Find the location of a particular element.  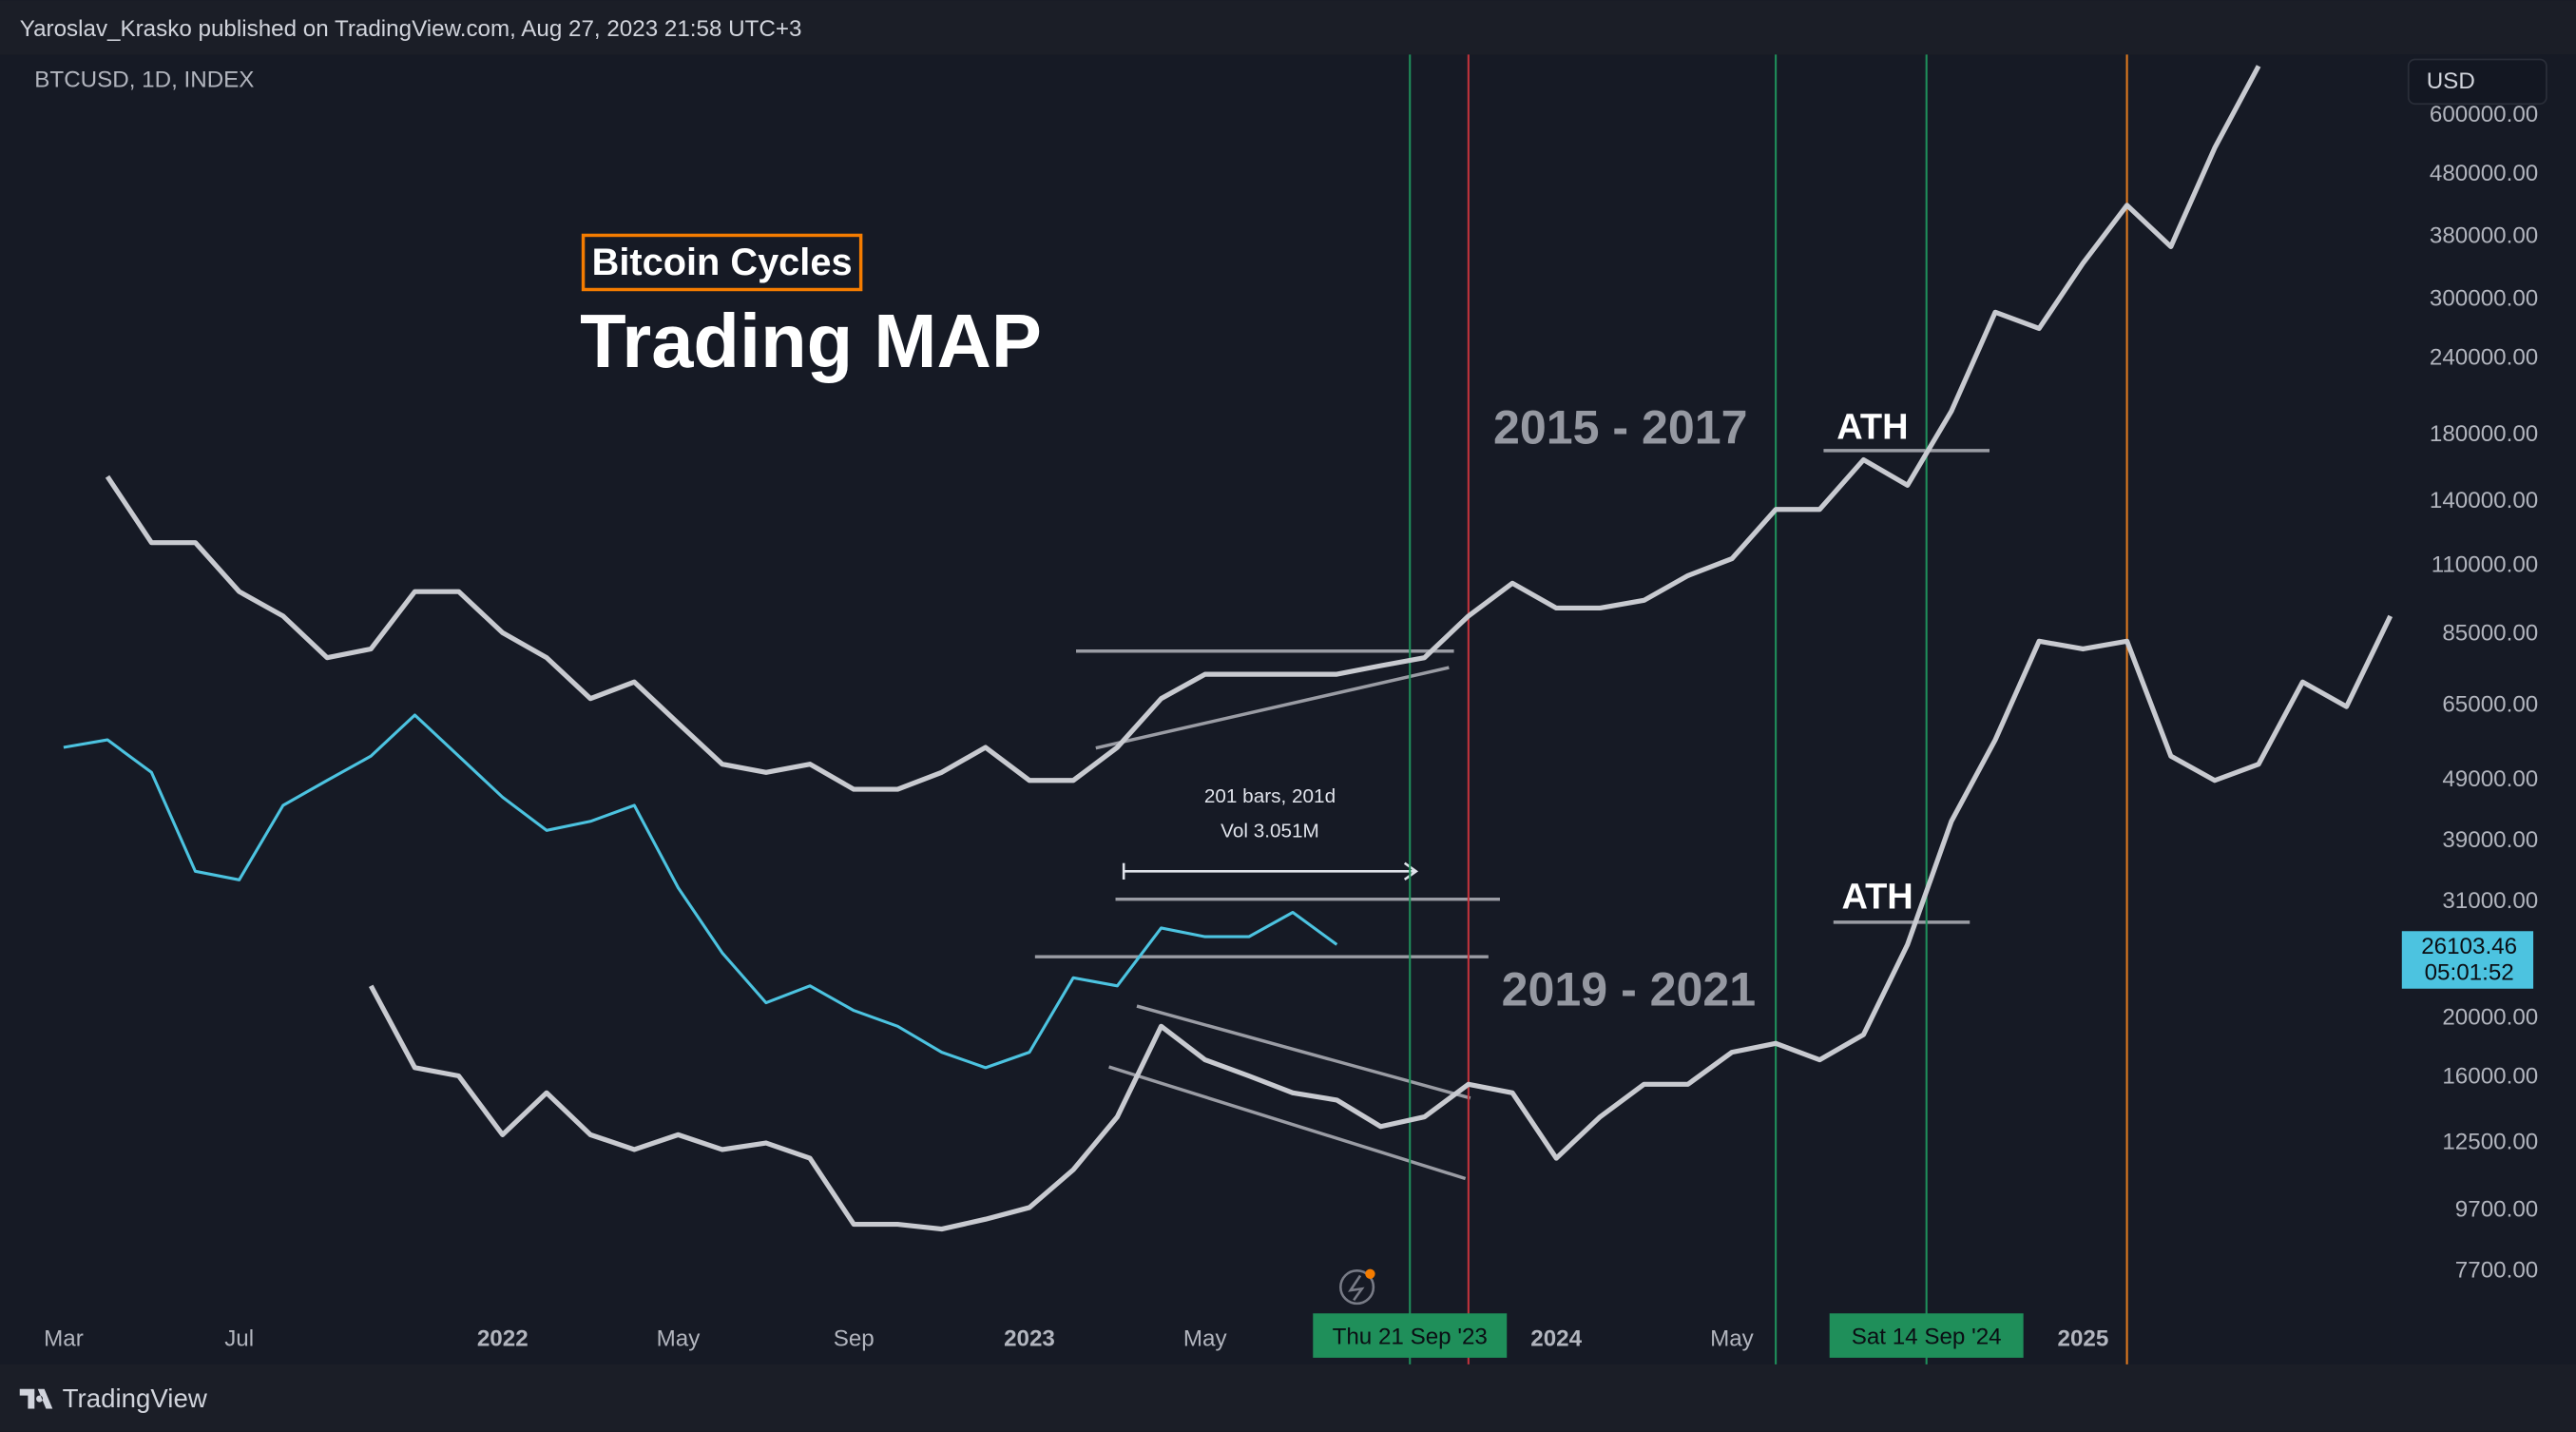

y-tick-label: 240000.00 is located at coordinates (2484, 358).